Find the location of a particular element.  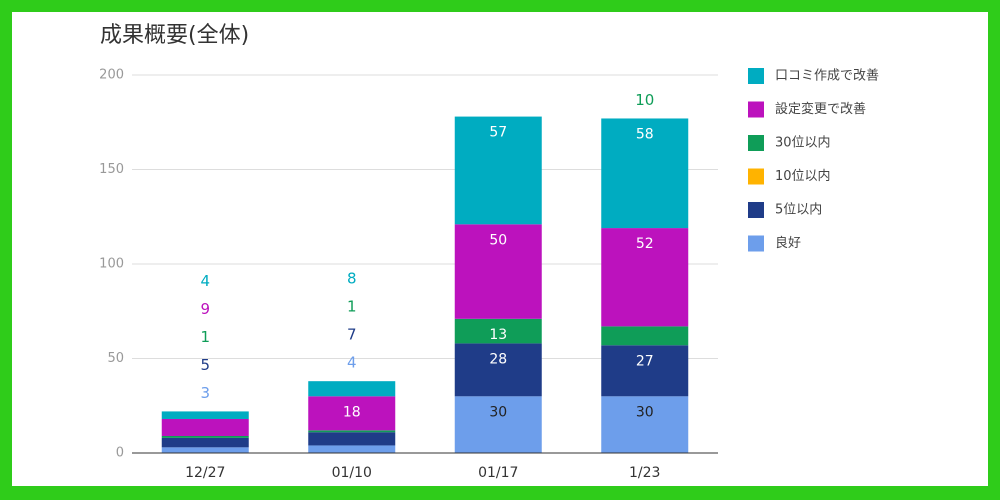

y-tick-label: 0 is located at coordinates (120, 453).